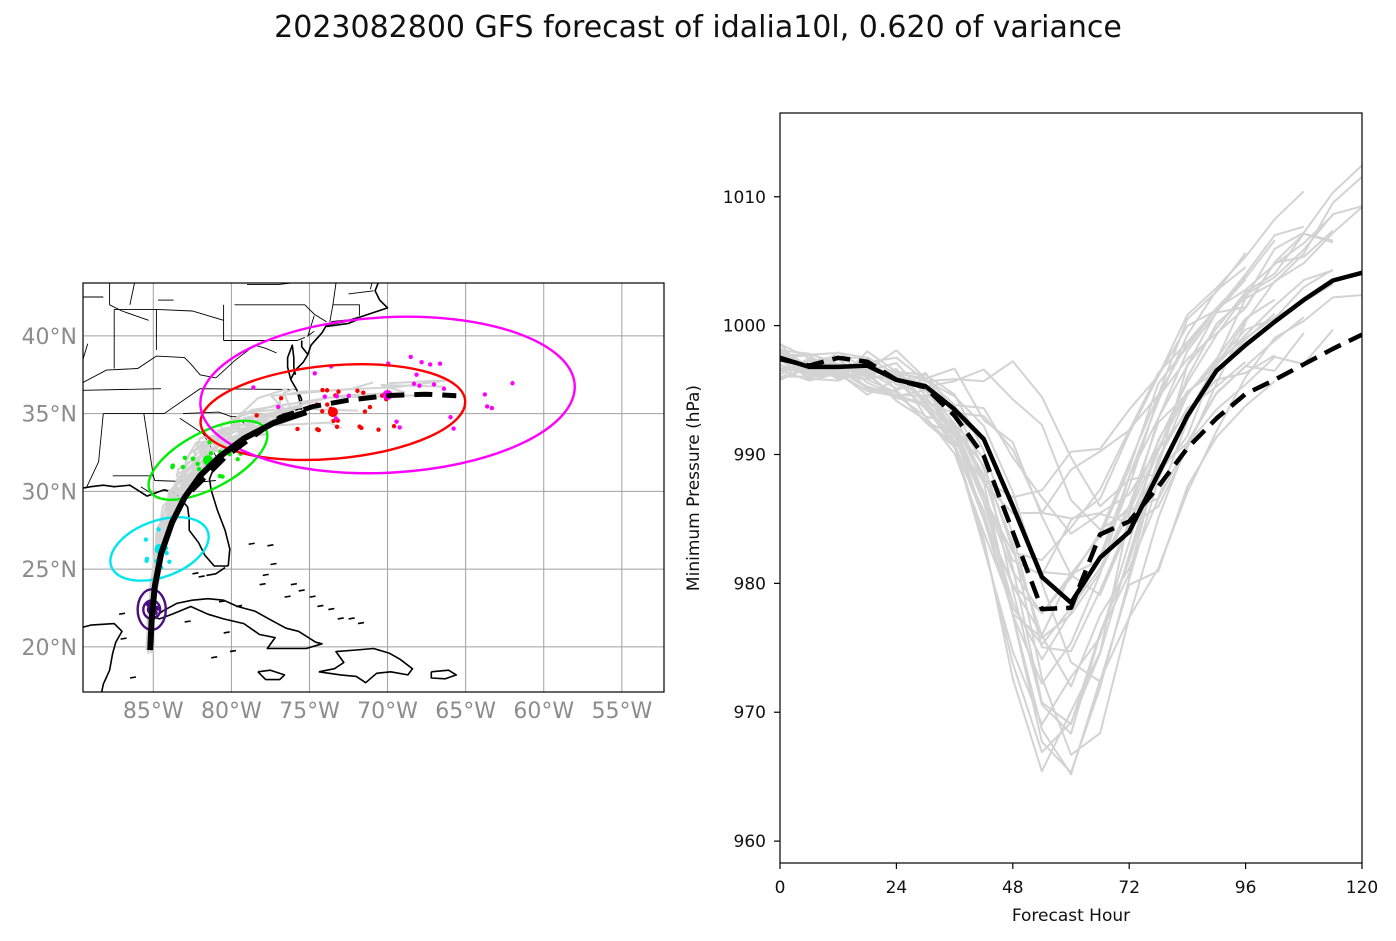 The image size is (1396, 941). What do you see at coordinates (49, 337) in the screenshot?
I see `map-y-tick-label: 40°N` at bounding box center [49, 337].